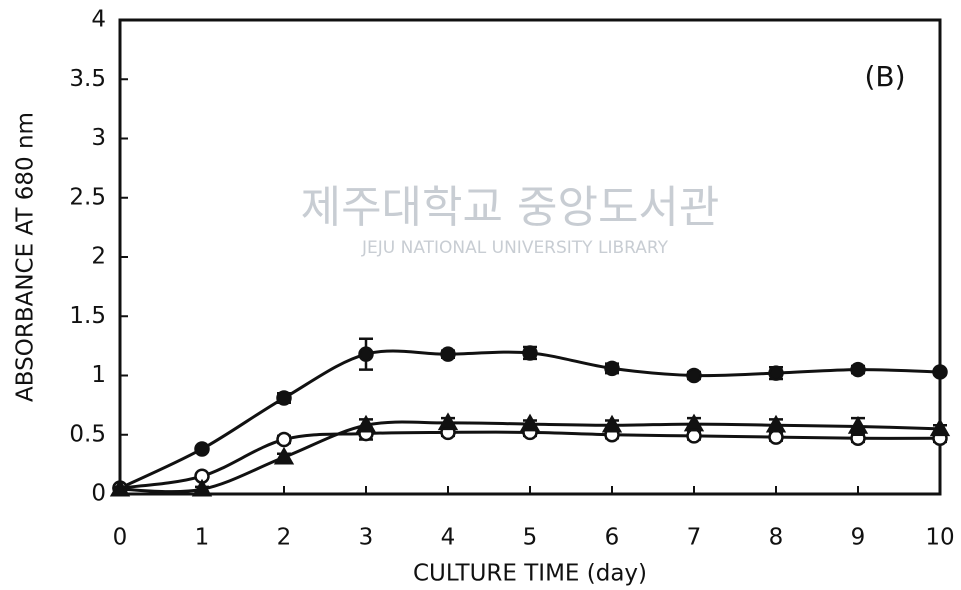  Describe the element at coordinates (530, 574) in the screenshot. I see `x-axis-label: CULTURE TIME (day)` at that location.